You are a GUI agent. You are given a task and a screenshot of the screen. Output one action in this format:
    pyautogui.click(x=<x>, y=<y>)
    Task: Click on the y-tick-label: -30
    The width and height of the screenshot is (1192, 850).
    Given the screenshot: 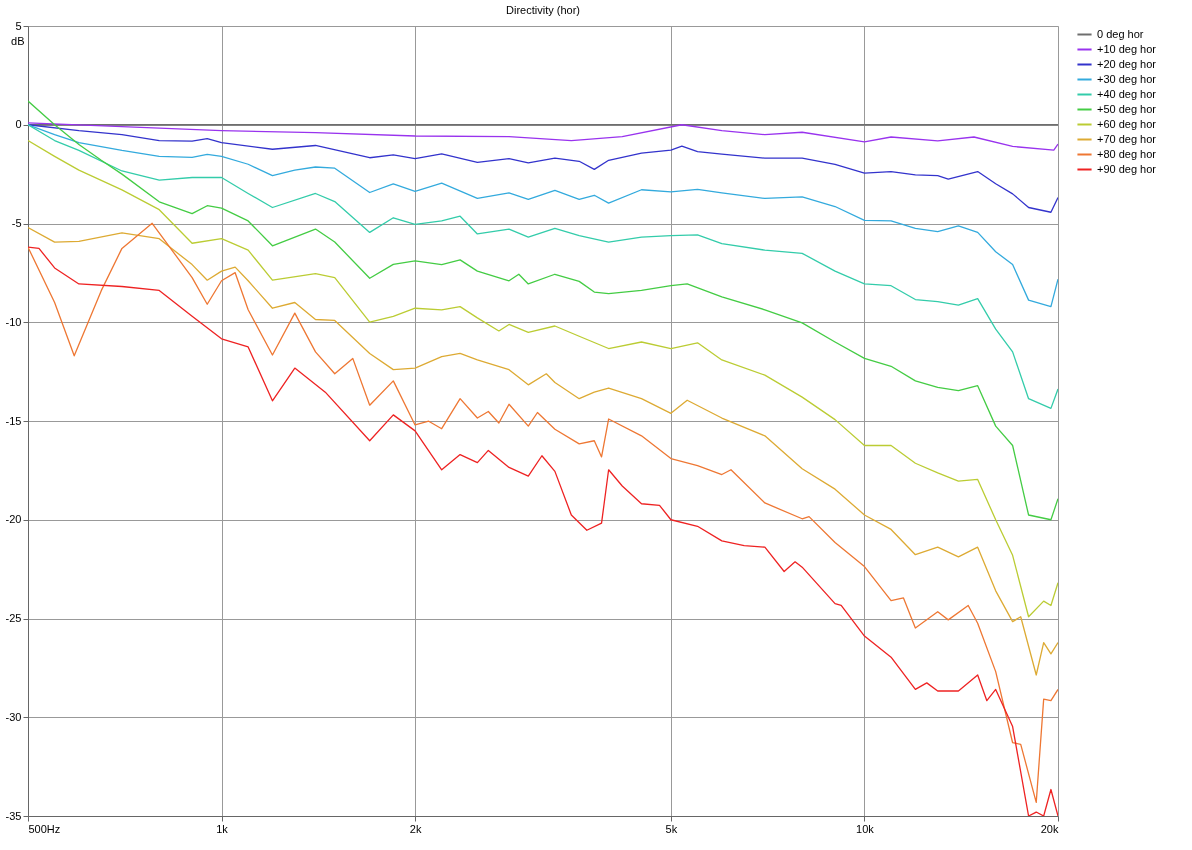 What is the action you would take?
    pyautogui.click(x=13, y=716)
    